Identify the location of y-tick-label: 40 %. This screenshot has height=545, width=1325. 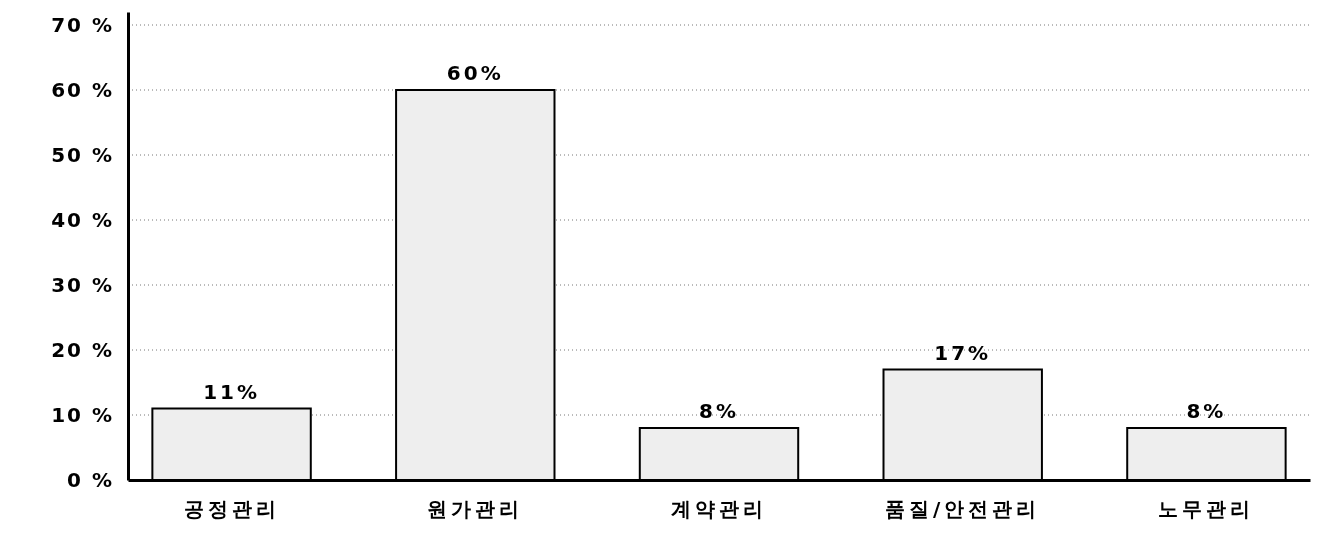
(82, 219).